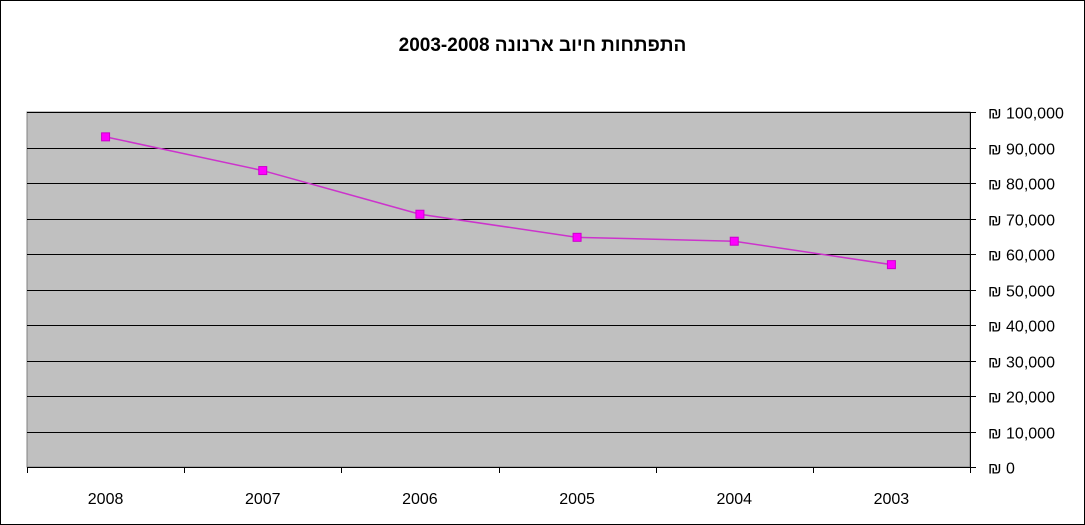 The height and width of the screenshot is (525, 1085). What do you see at coordinates (1021, 185) in the screenshot?
I see `y-tick-label: ₪ 80,000` at bounding box center [1021, 185].